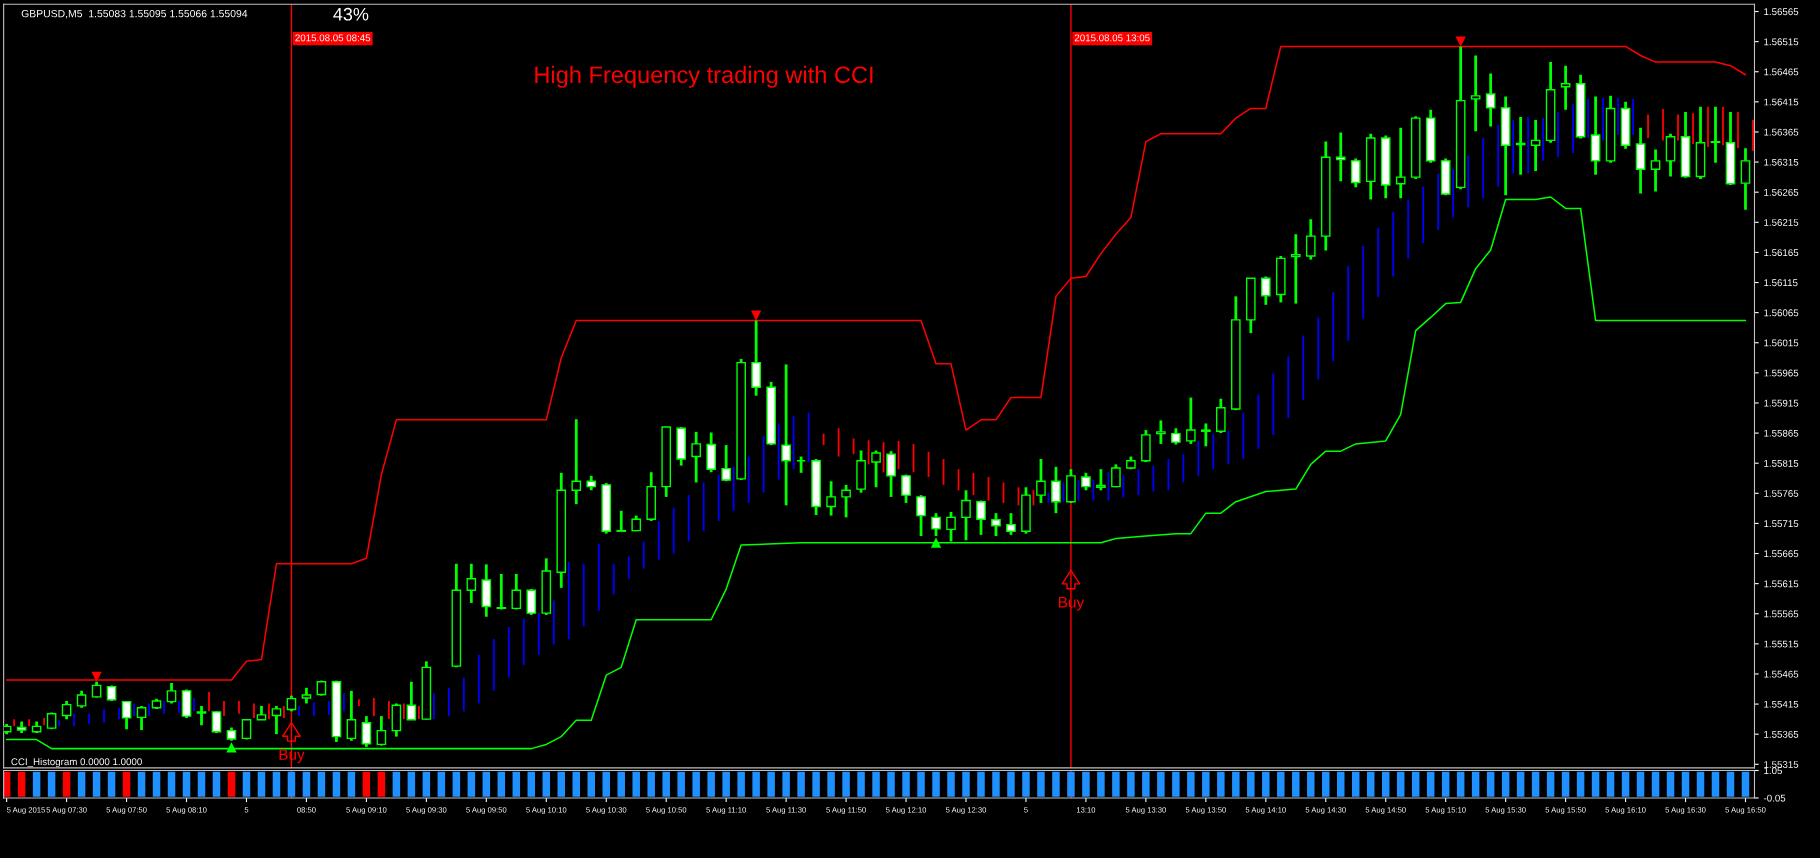 The width and height of the screenshot is (1820, 858). I want to click on y-tick-label: -0.05, so click(1774, 798).